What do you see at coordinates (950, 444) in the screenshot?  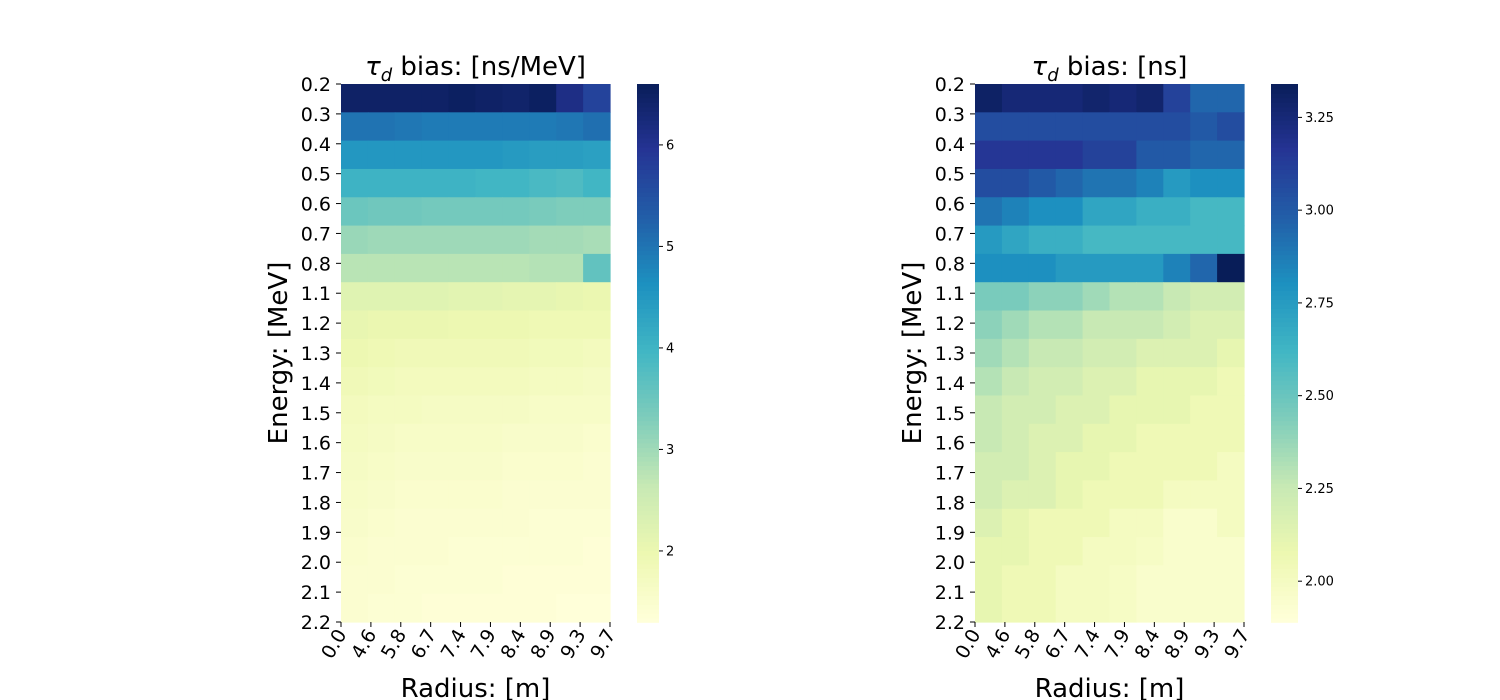 I see `y-tick-label: 1.6` at bounding box center [950, 444].